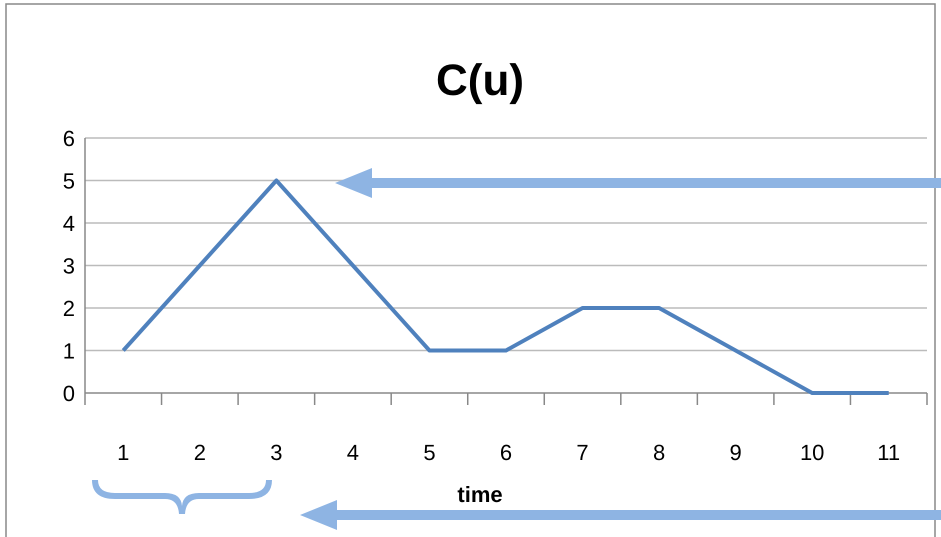  Describe the element at coordinates (480, 494) in the screenshot. I see `x-axis-title: time` at that location.